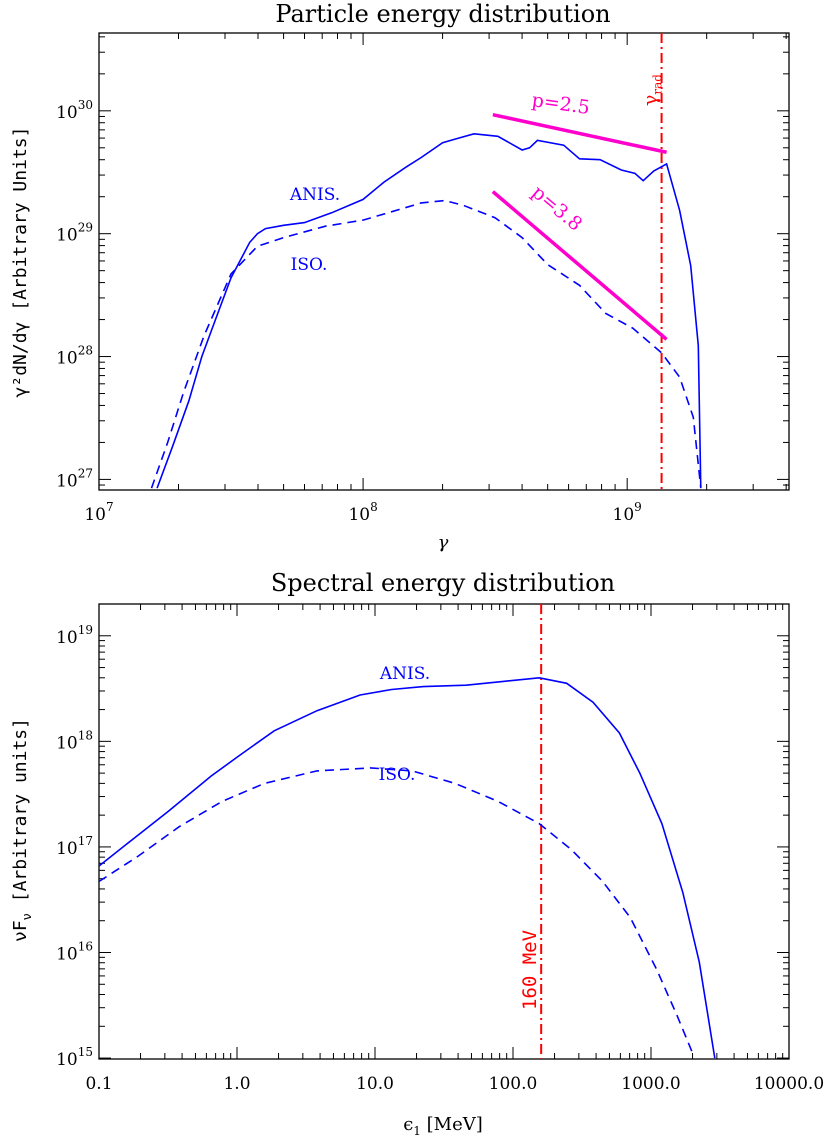  What do you see at coordinates (20, 815) in the screenshot?
I see `y-axis-unit: [Arbitrary units]` at bounding box center [20, 815].